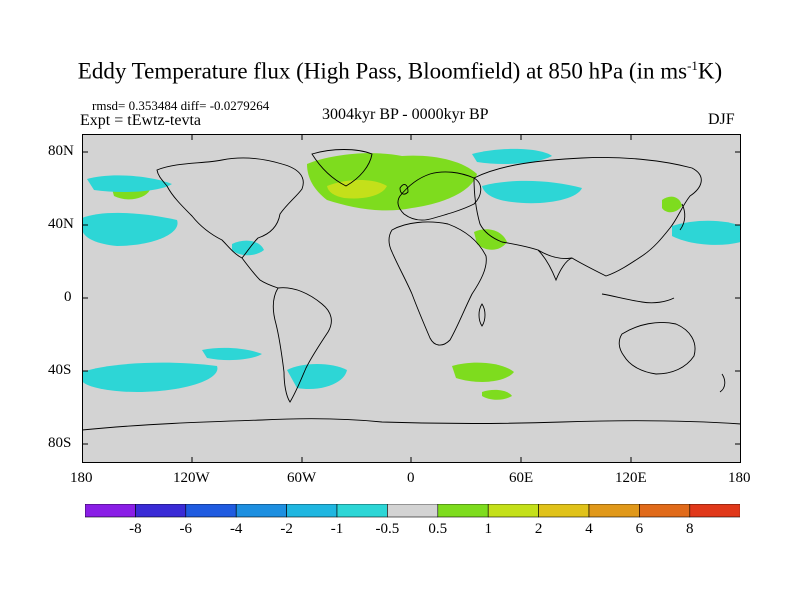 This screenshot has width=800, height=600. What do you see at coordinates (337, 529) in the screenshot?
I see `colorbar-label: -1` at bounding box center [337, 529].